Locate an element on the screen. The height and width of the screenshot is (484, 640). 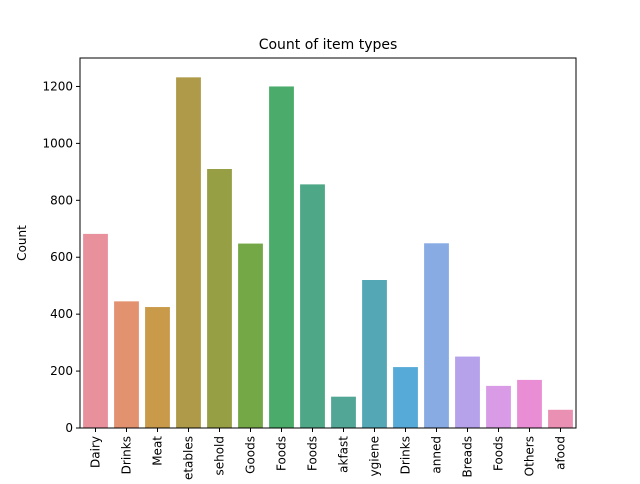
y-tick-label-3: 600 is located at coordinates (61, 257).